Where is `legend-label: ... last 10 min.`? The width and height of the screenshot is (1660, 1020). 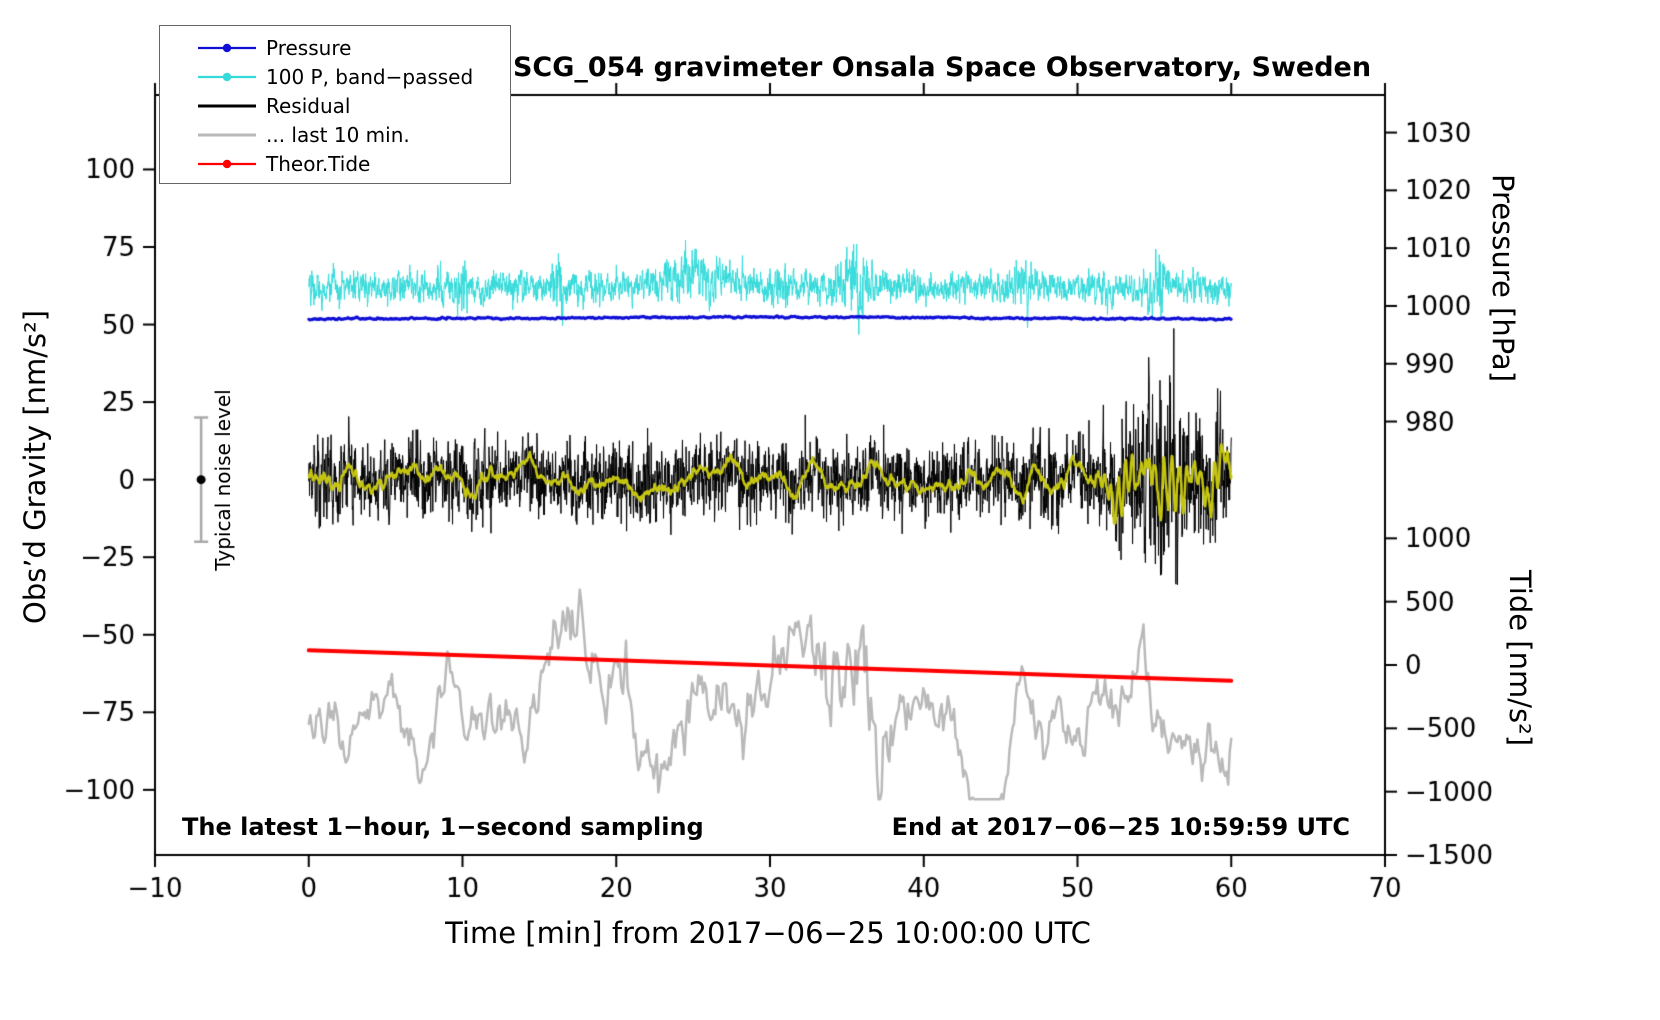 legend-label: ... last 10 min. is located at coordinates (338, 134).